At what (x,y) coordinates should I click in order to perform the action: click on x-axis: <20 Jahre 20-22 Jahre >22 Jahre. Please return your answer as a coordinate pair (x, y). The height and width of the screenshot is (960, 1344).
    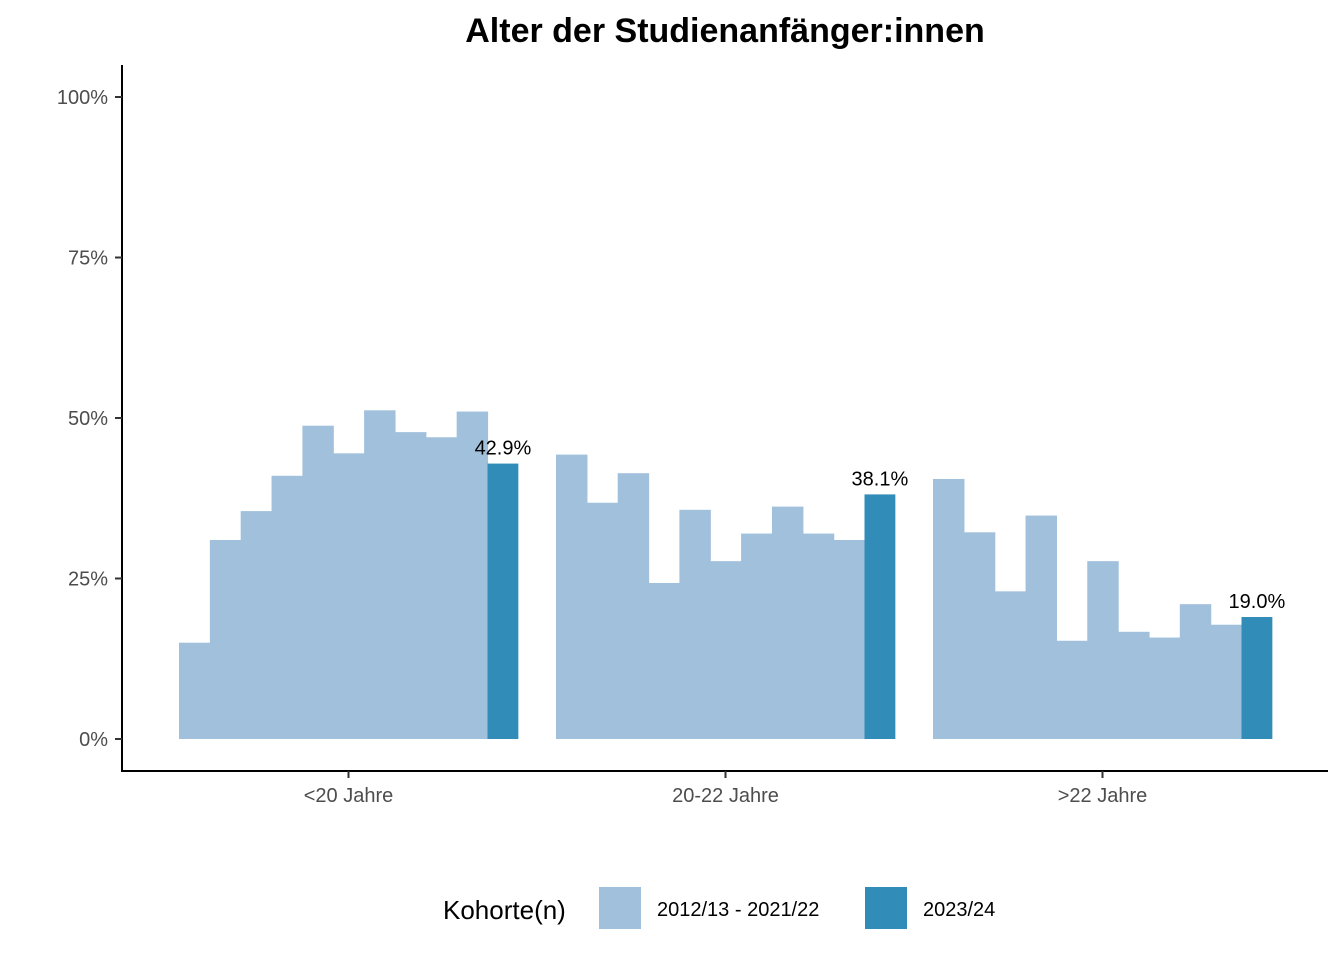
    Looking at the image, I should click on (724, 788).